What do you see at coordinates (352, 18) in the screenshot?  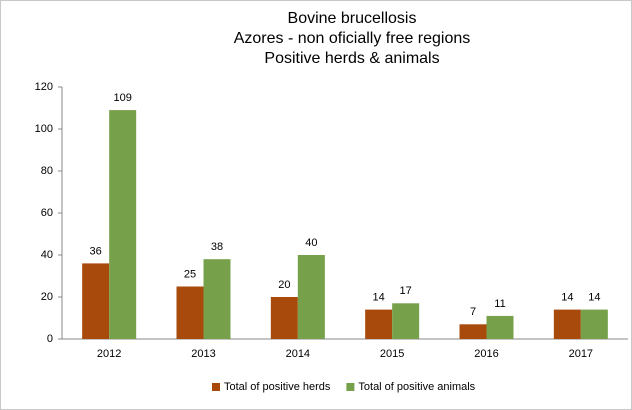 I see `chart-title: Bovine brucellosis` at bounding box center [352, 18].